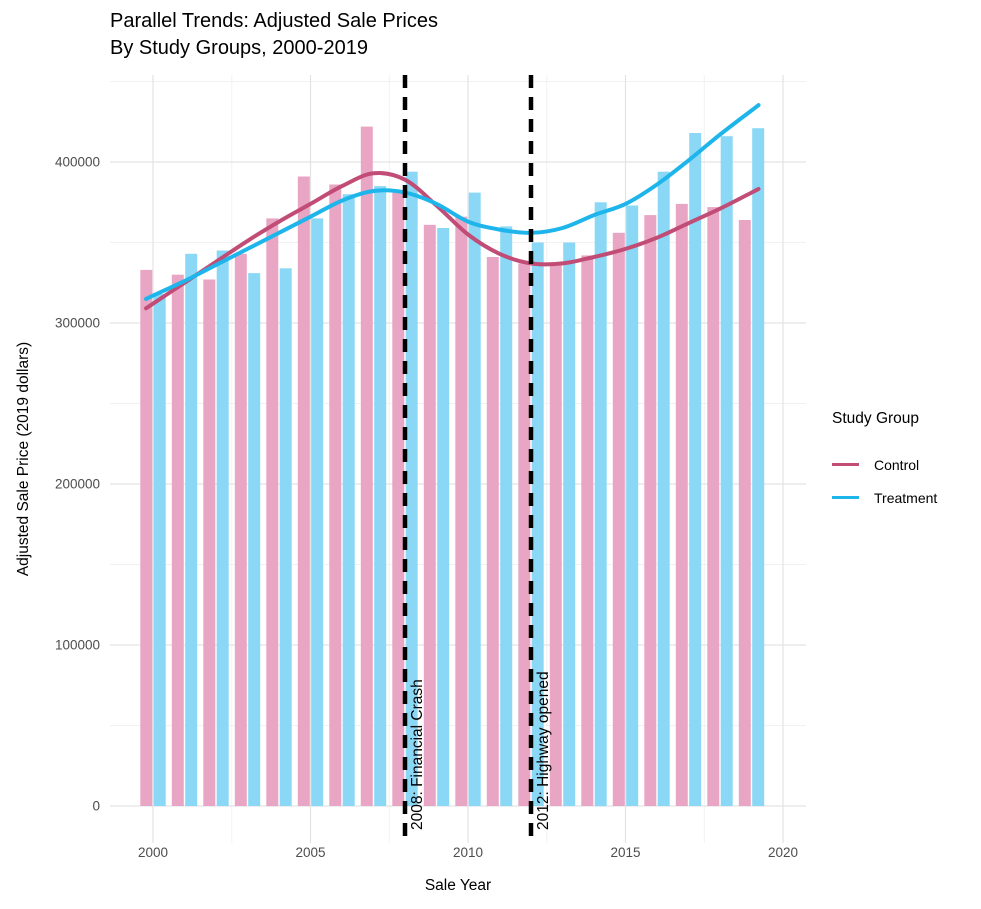  I want to click on bar-treatment-2007, so click(380, 496).